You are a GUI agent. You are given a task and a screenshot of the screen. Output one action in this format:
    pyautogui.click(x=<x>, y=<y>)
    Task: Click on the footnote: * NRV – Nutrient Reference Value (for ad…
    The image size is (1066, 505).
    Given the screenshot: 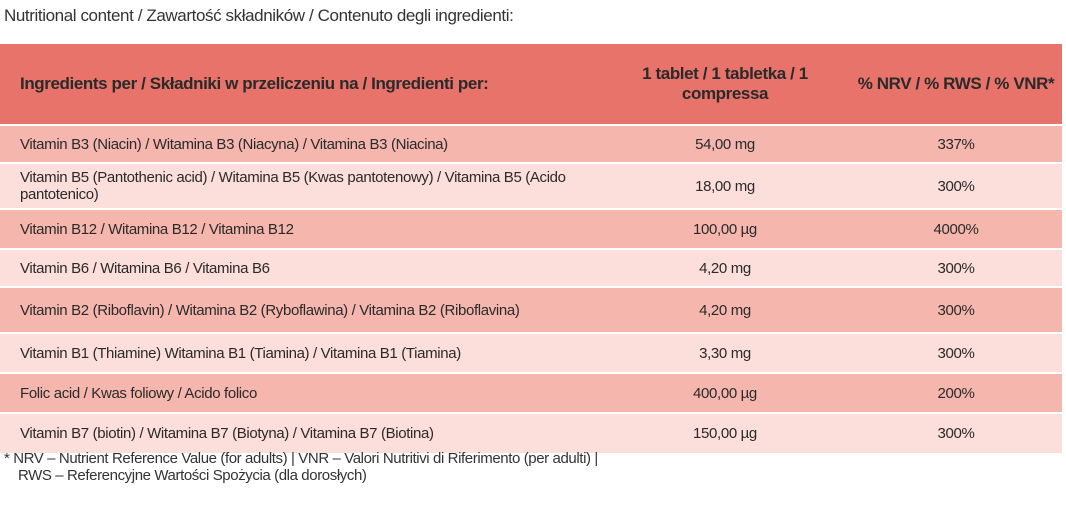 What is the action you would take?
    pyautogui.click(x=301, y=467)
    